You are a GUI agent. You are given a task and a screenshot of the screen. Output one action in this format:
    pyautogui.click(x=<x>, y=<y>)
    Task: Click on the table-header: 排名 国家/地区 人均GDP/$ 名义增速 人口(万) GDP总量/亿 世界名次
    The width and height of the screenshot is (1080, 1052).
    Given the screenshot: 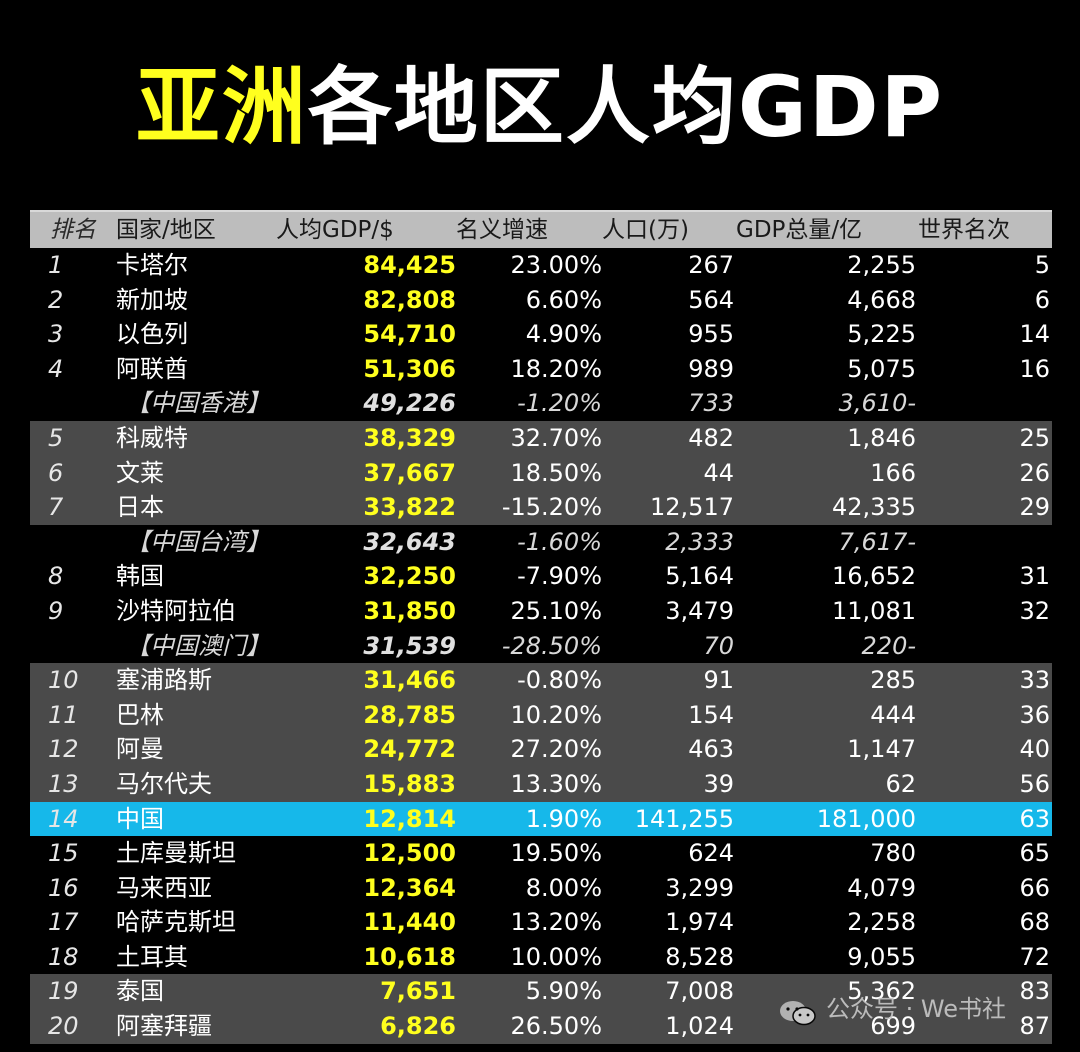 What is the action you would take?
    pyautogui.click(x=541, y=229)
    